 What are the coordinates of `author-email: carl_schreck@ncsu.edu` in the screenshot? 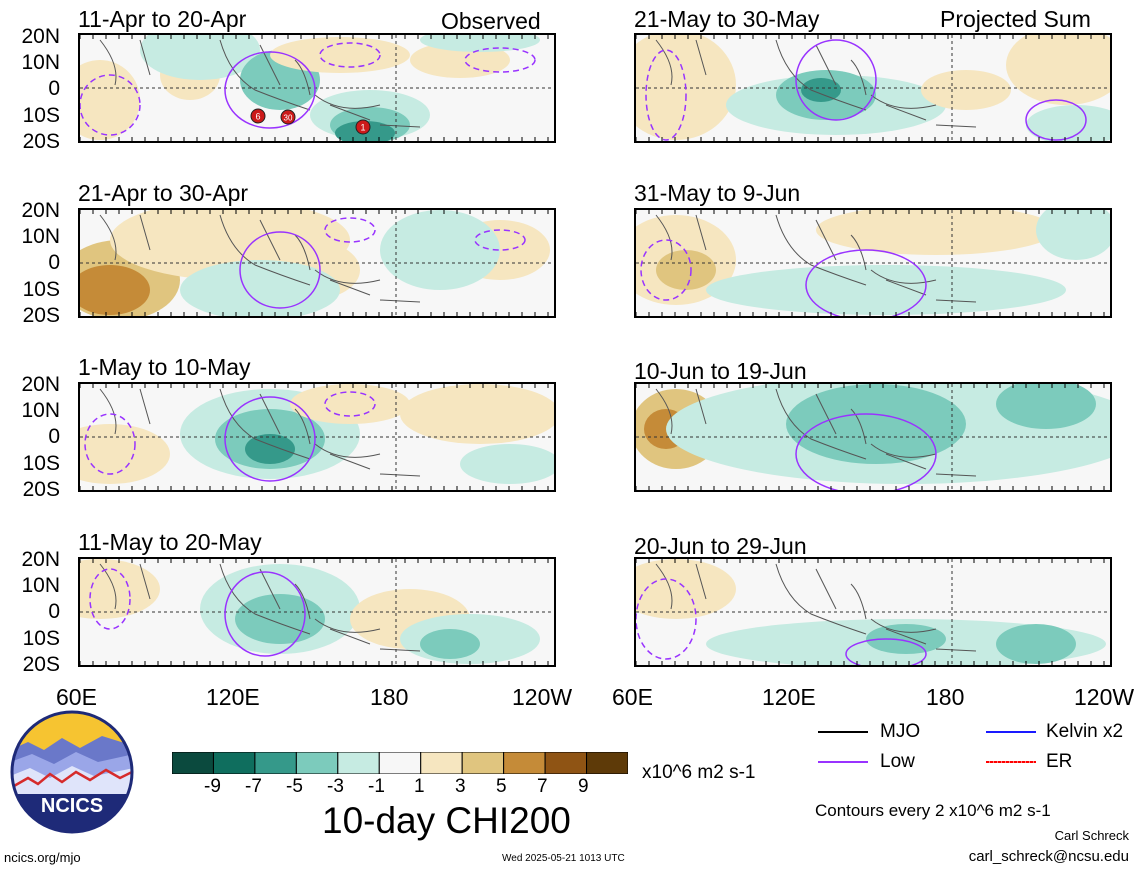 It's located at (1048, 856).